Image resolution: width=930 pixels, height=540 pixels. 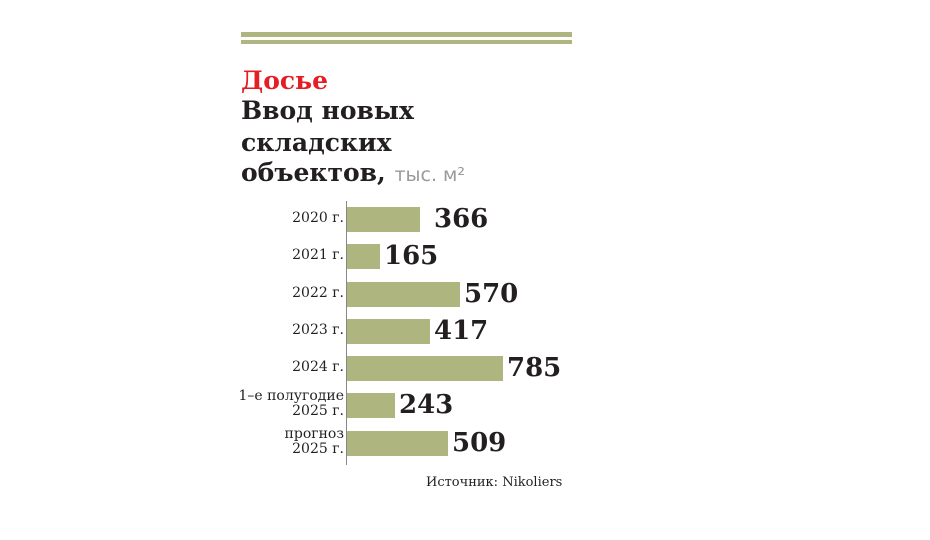 I want to click on value-label-4: 785, so click(x=534, y=368).